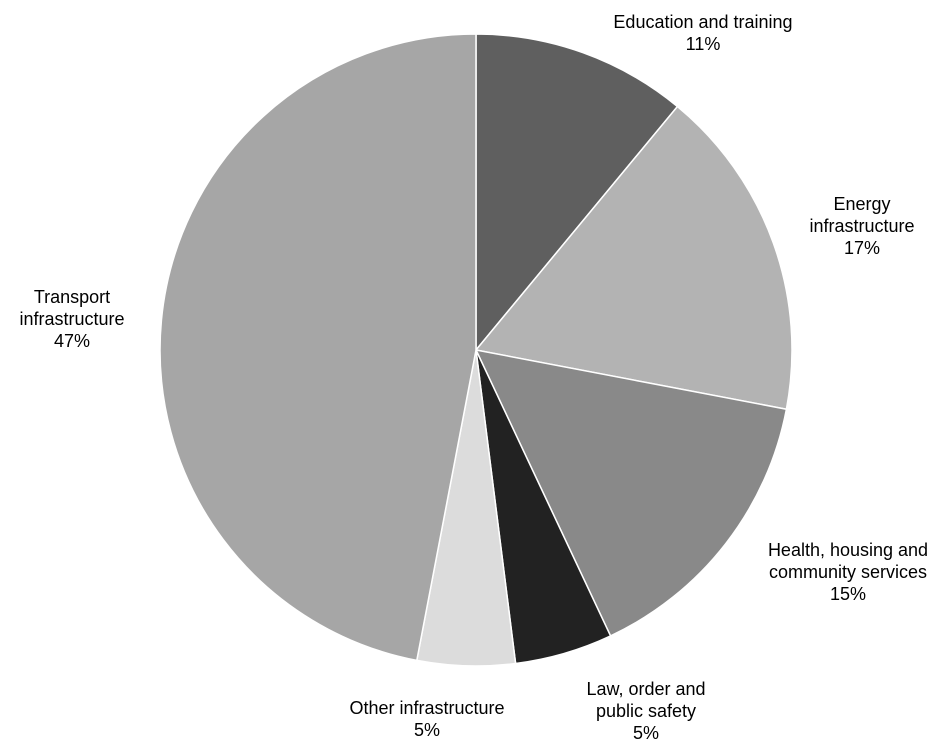  Describe the element at coordinates (848, 594) in the screenshot. I see `slice-value-label: 15%` at that location.